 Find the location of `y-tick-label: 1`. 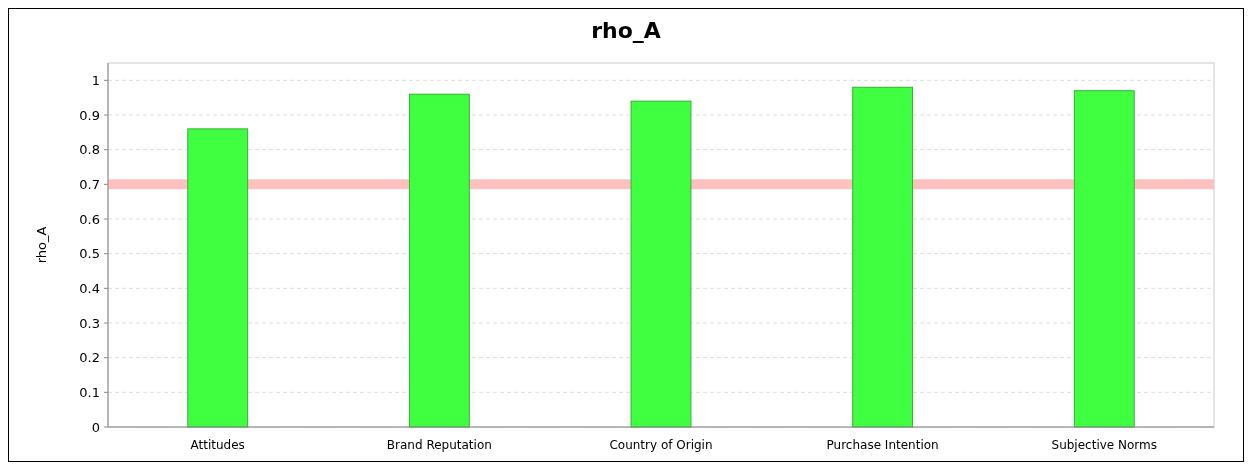

y-tick-label: 1 is located at coordinates (95, 80).